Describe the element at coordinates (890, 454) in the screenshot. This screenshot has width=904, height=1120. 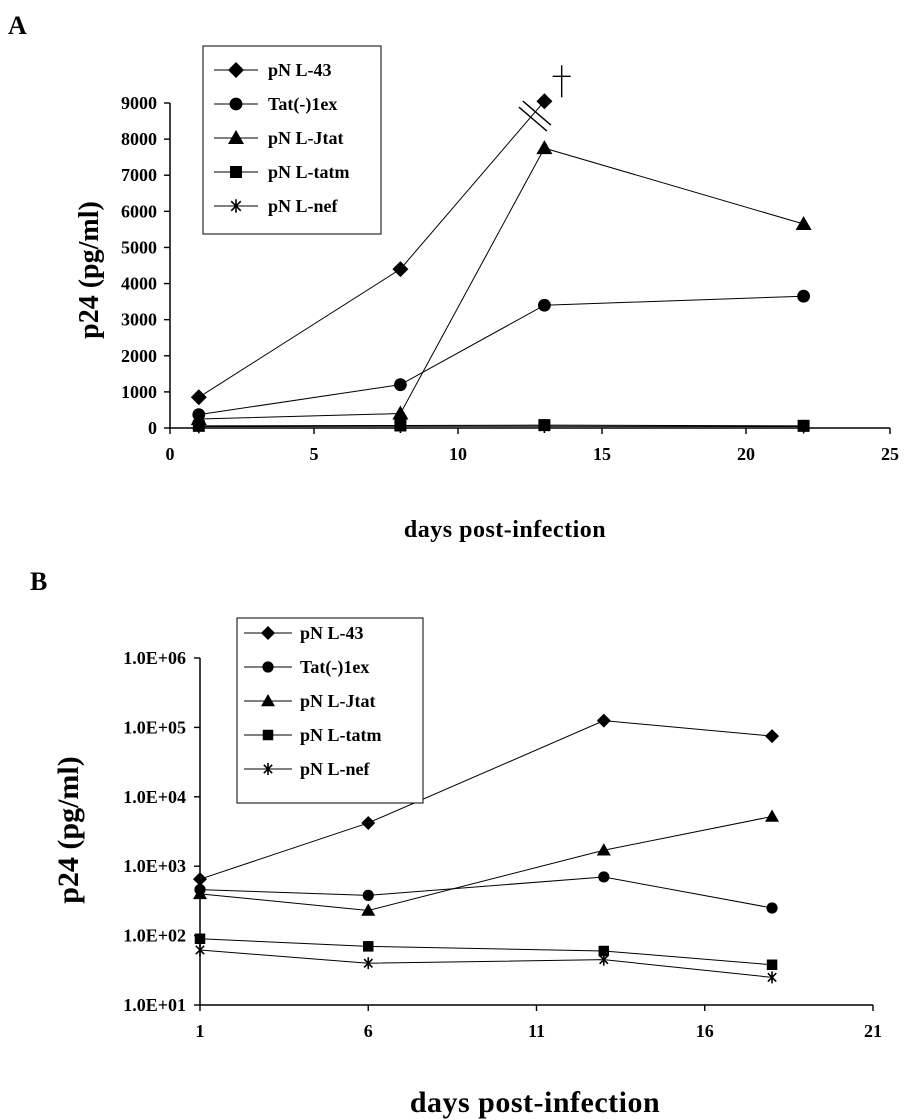
I see `x-tick-label: 25` at that location.